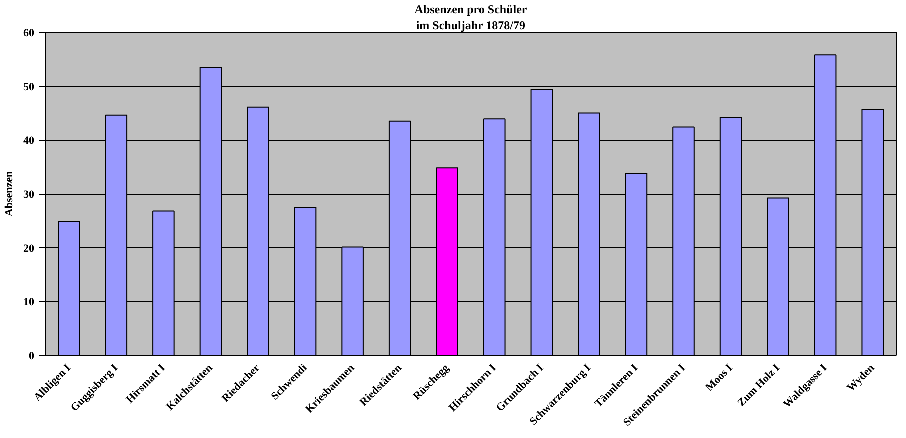 The width and height of the screenshot is (906, 438). Describe the element at coordinates (759, 386) in the screenshot. I see `x-tick-label: Zum Holz I` at that location.